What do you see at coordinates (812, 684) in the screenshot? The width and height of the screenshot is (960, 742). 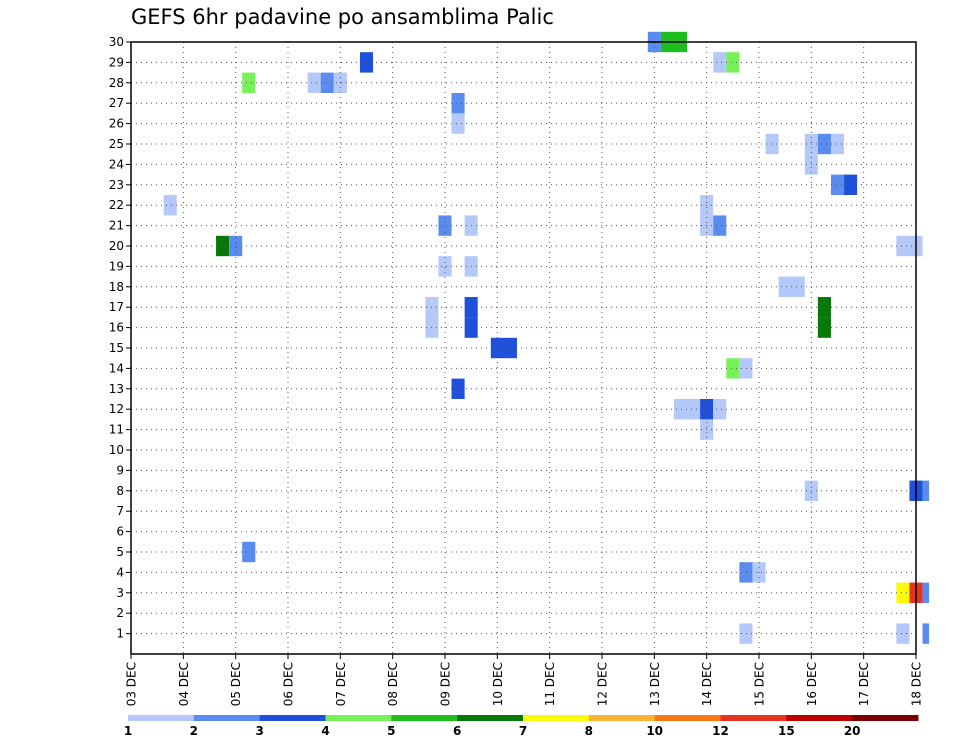 I see `x-tick-label: 16 DEC` at bounding box center [812, 684].